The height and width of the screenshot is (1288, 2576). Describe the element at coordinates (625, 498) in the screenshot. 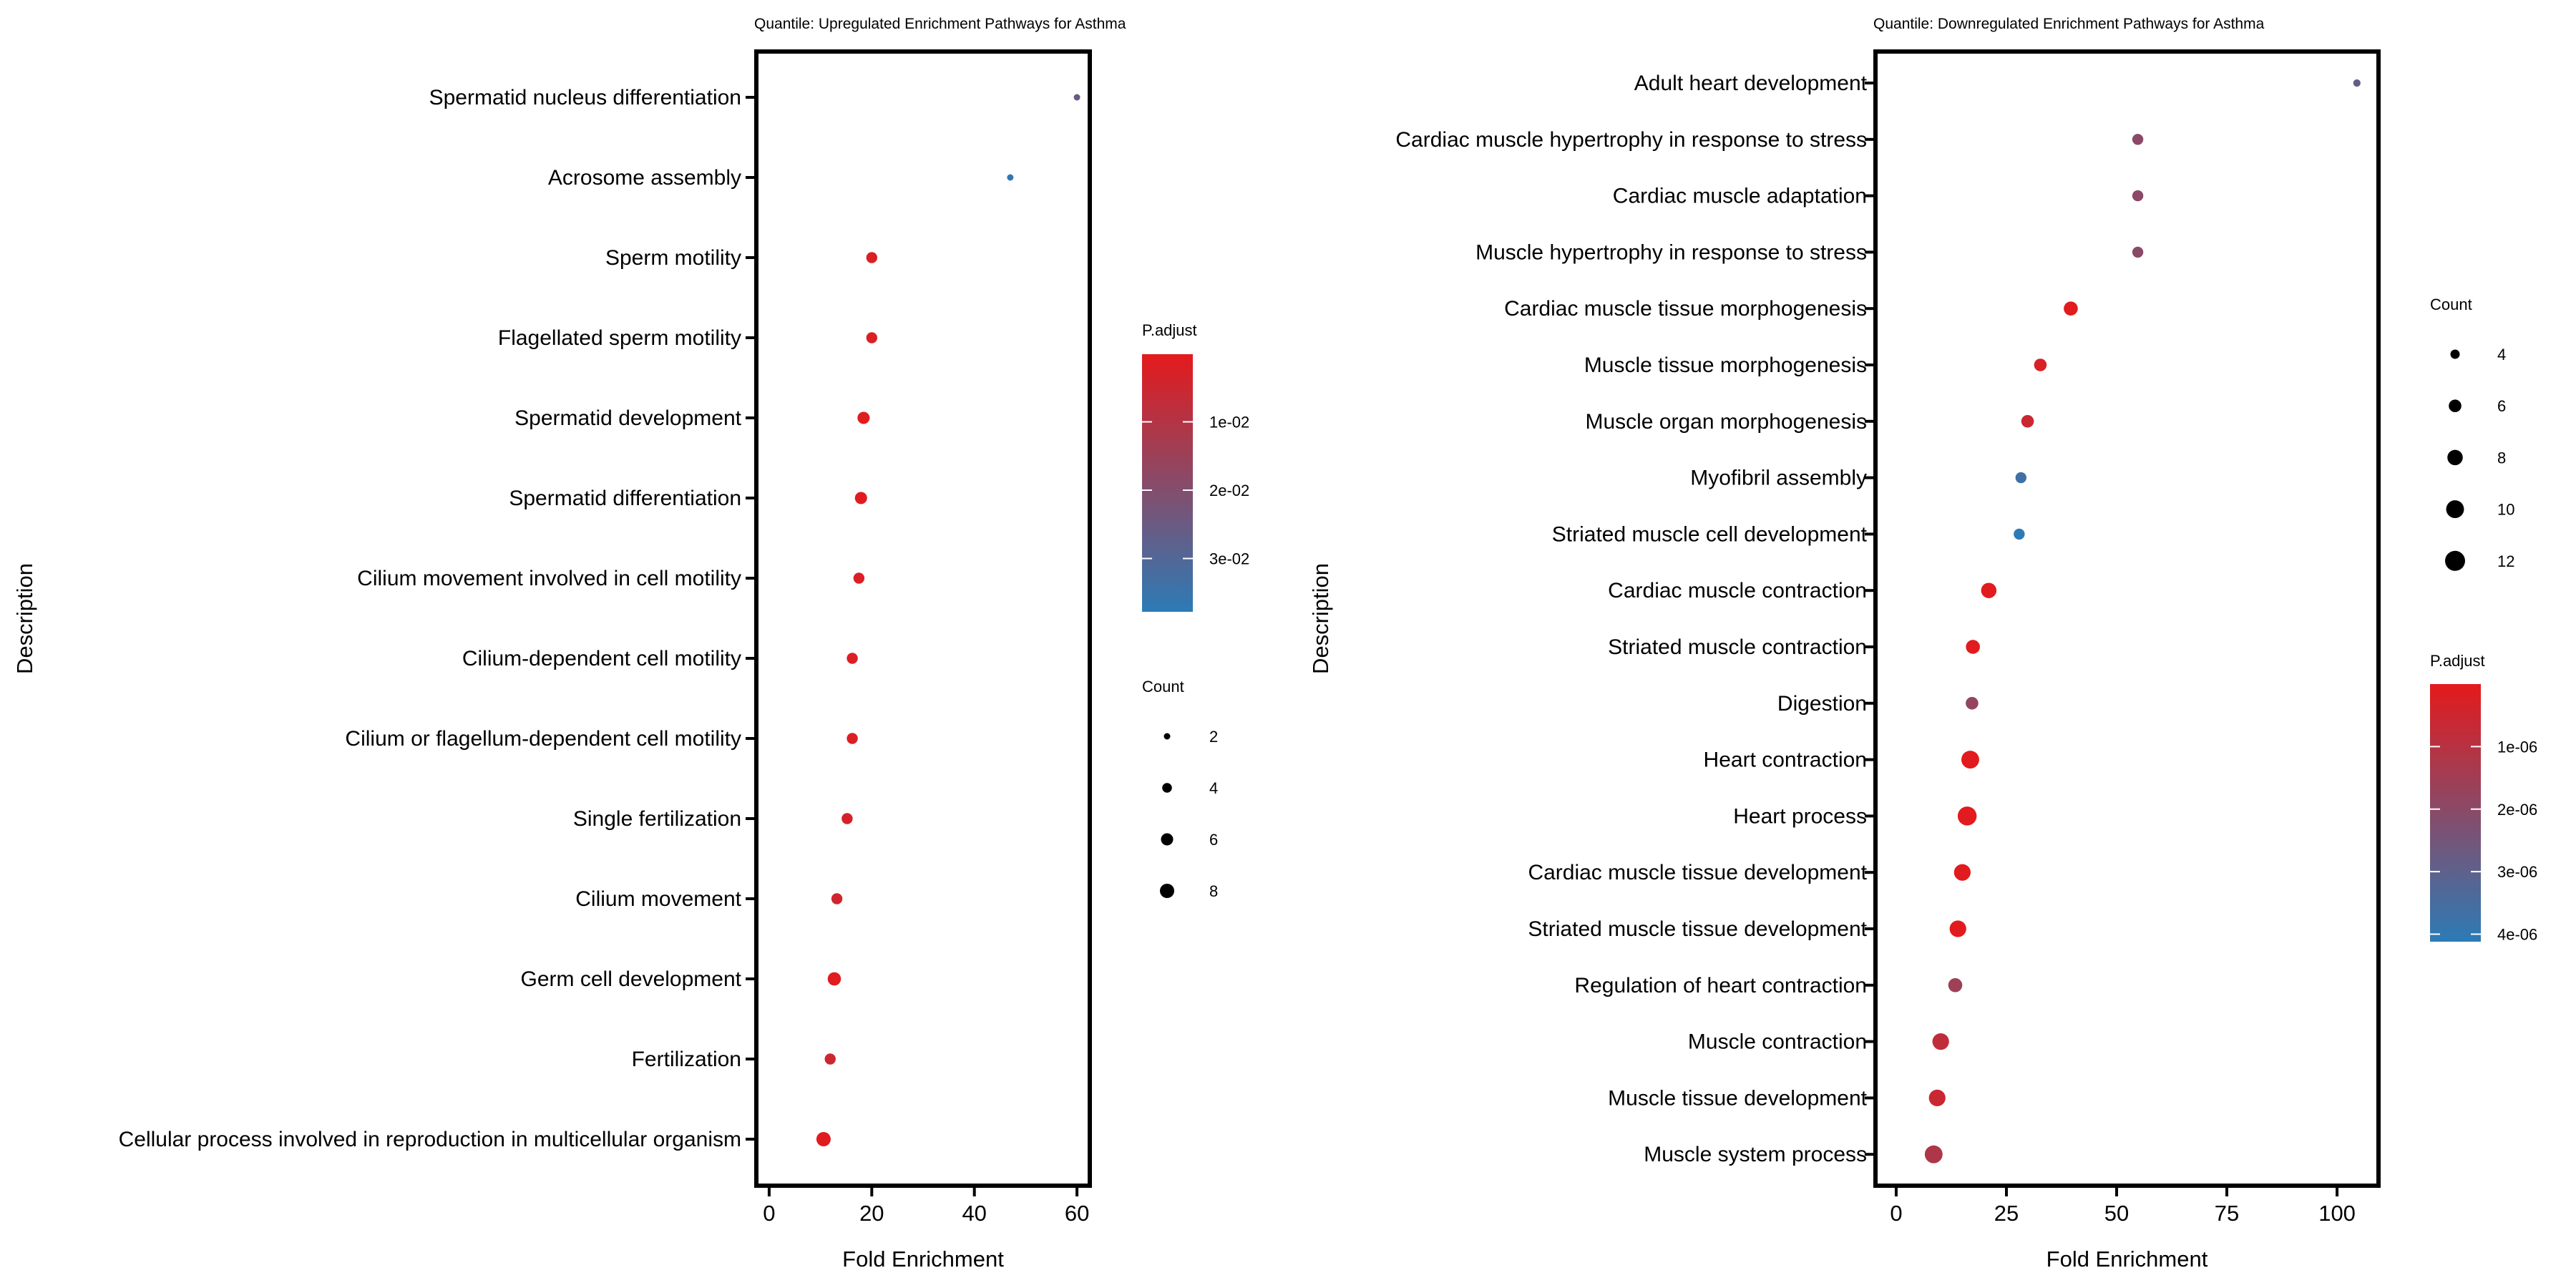

I see `y-tick-label: Spermatid differentiation` at that location.